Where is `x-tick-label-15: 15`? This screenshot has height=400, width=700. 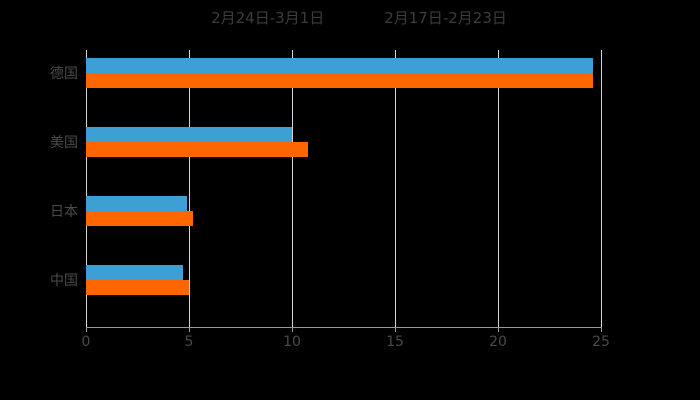 x-tick-label-15: 15 is located at coordinates (395, 342).